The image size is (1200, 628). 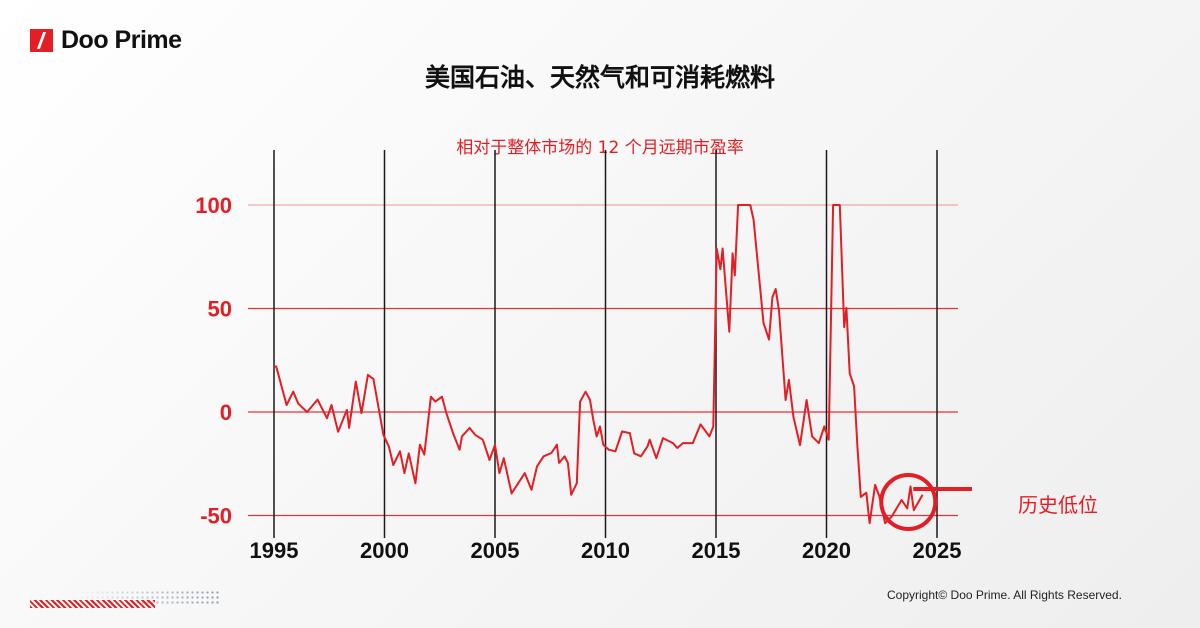 I want to click on x-tick-label: 2025, so click(x=937, y=550).